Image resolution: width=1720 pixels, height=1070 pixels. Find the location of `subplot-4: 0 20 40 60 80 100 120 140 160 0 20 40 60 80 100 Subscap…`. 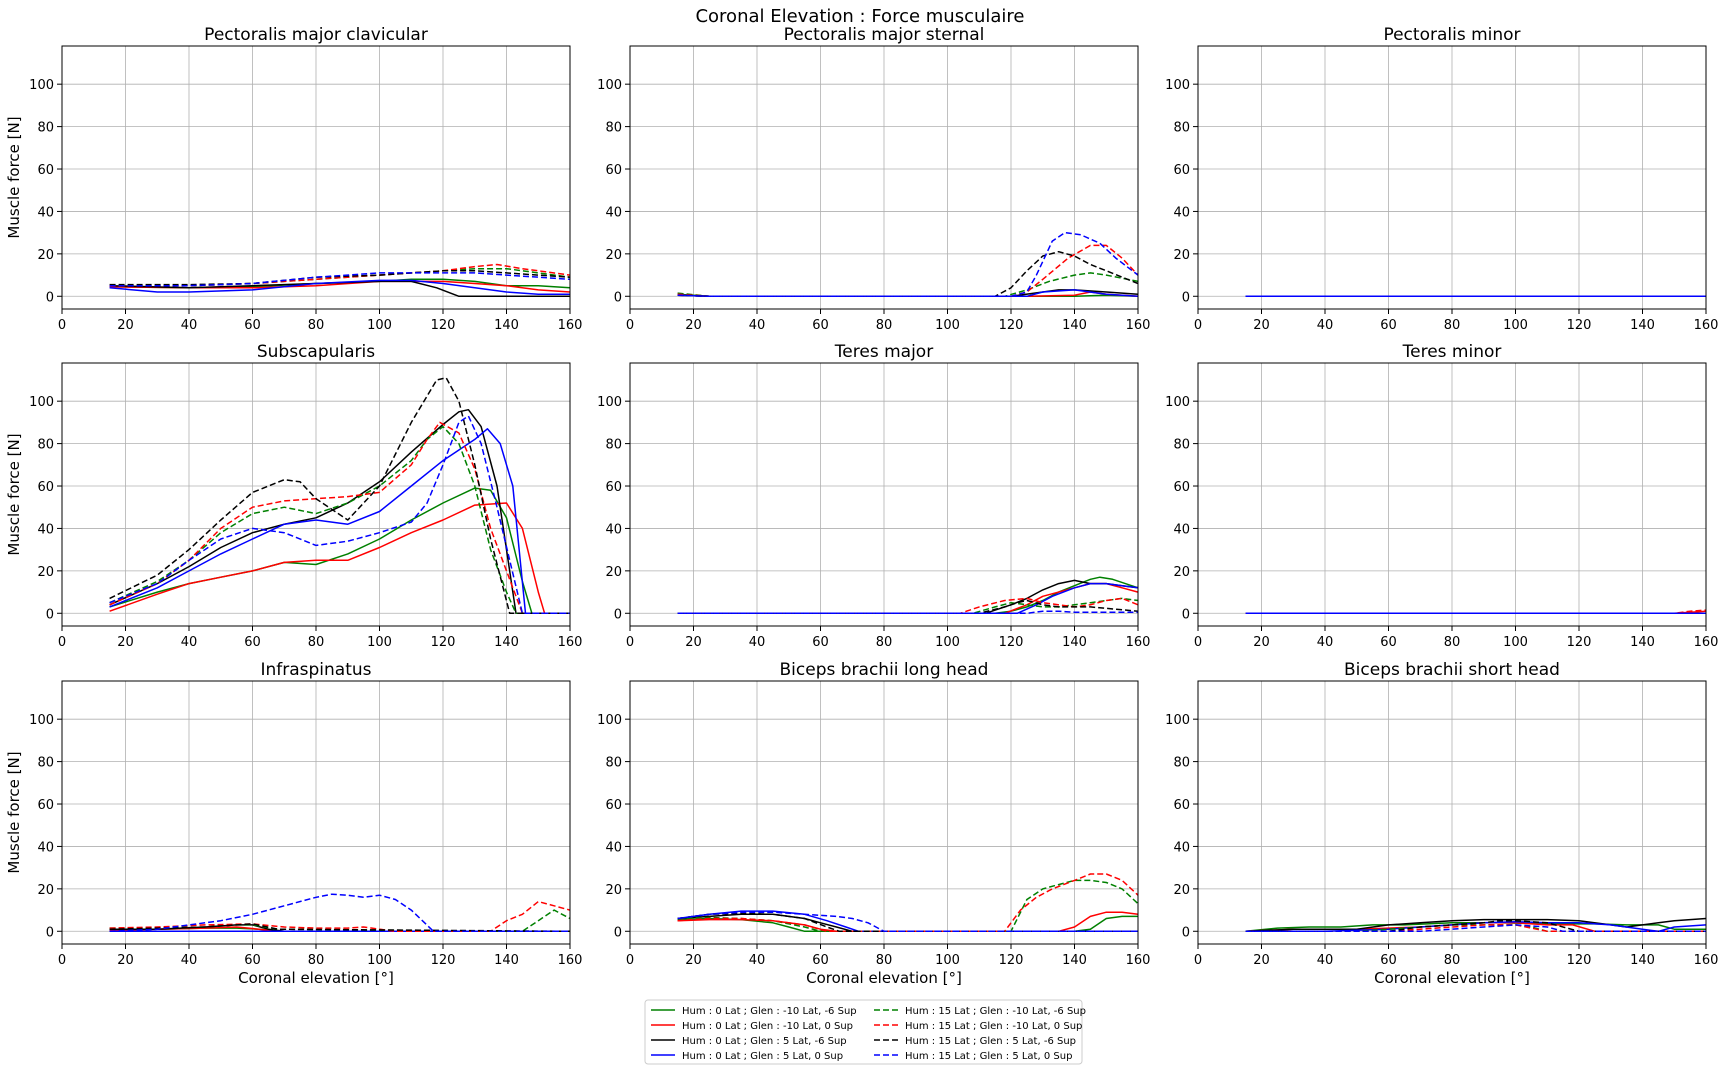

subplot-4: 0 20 40 60 80 100 120 140 160 0 20 40 60 80 100 Subscap… is located at coordinates (293, 496).